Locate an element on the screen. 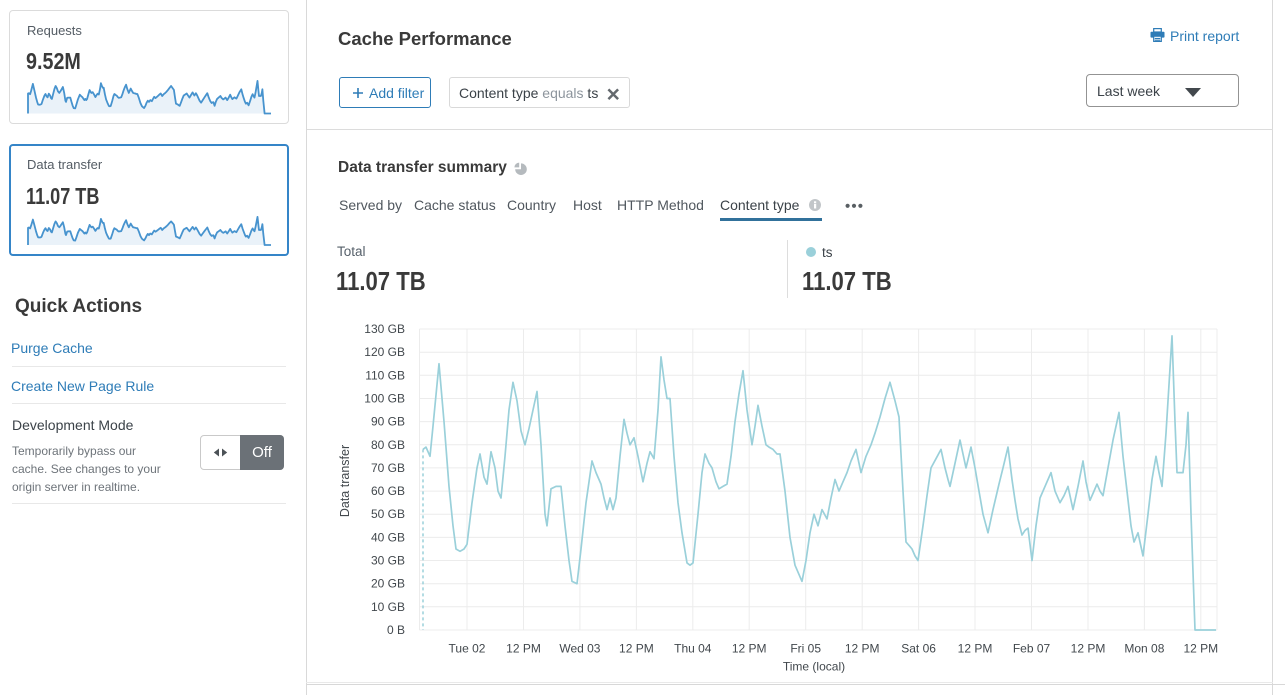 The height and width of the screenshot is (695, 1285). svg-text: 120 GB is located at coordinates (384, 352).